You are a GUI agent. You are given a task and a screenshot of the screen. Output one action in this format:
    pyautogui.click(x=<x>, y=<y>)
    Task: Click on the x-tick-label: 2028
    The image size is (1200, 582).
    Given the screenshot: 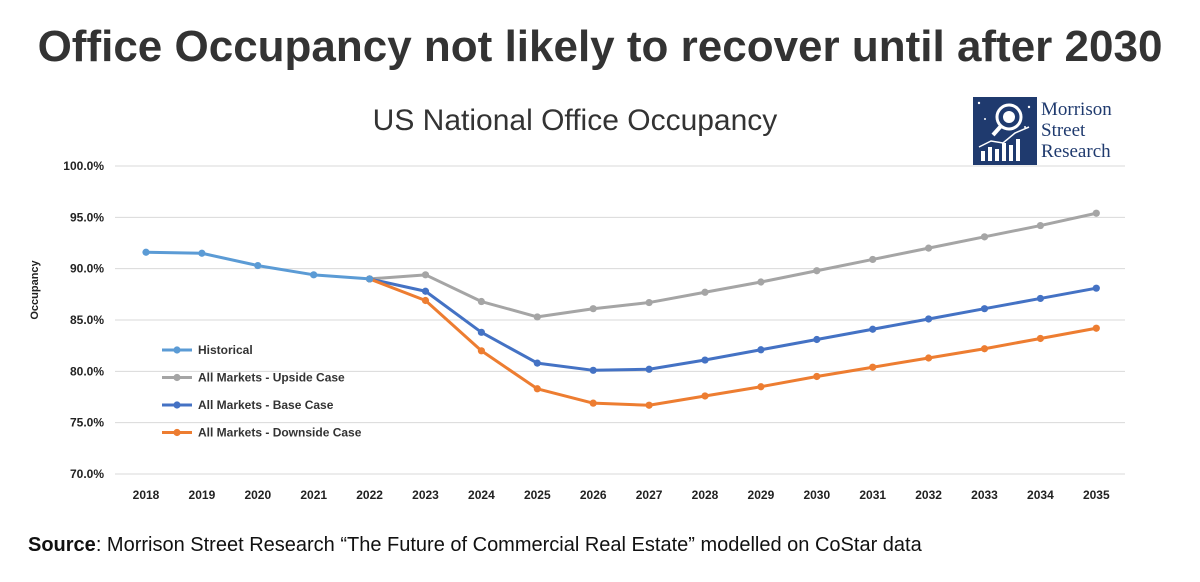 What is the action you would take?
    pyautogui.click(x=705, y=495)
    